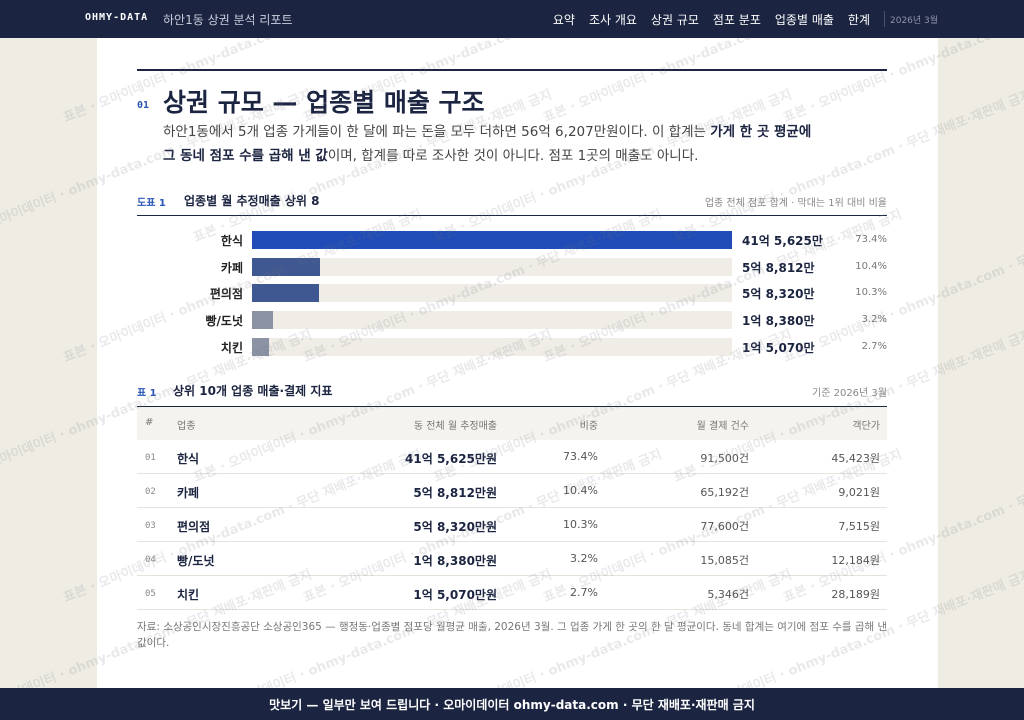  What do you see at coordinates (224, 321) in the screenshot?
I see `bar-label: 빵/도넛` at bounding box center [224, 321].